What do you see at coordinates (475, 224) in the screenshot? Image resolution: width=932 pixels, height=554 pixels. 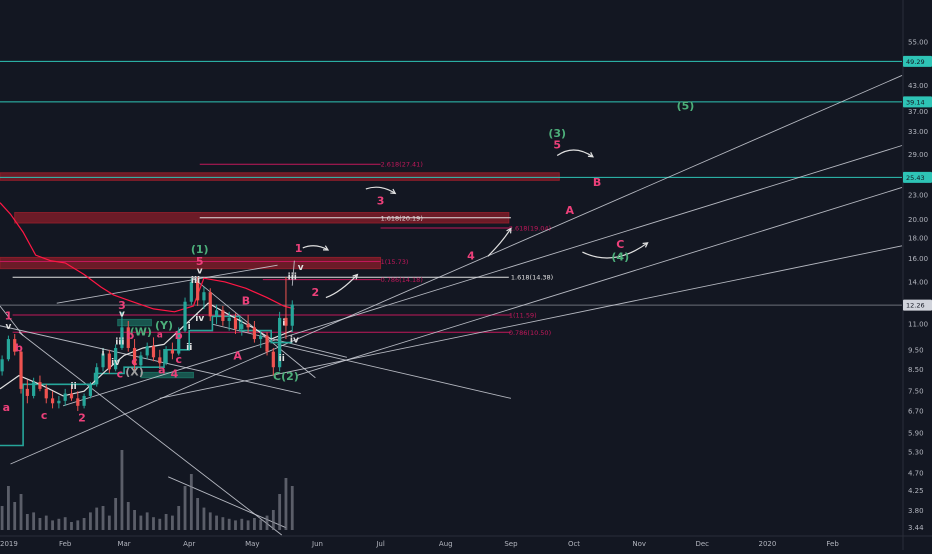 I see `projection-arrows` at bounding box center [475, 224].